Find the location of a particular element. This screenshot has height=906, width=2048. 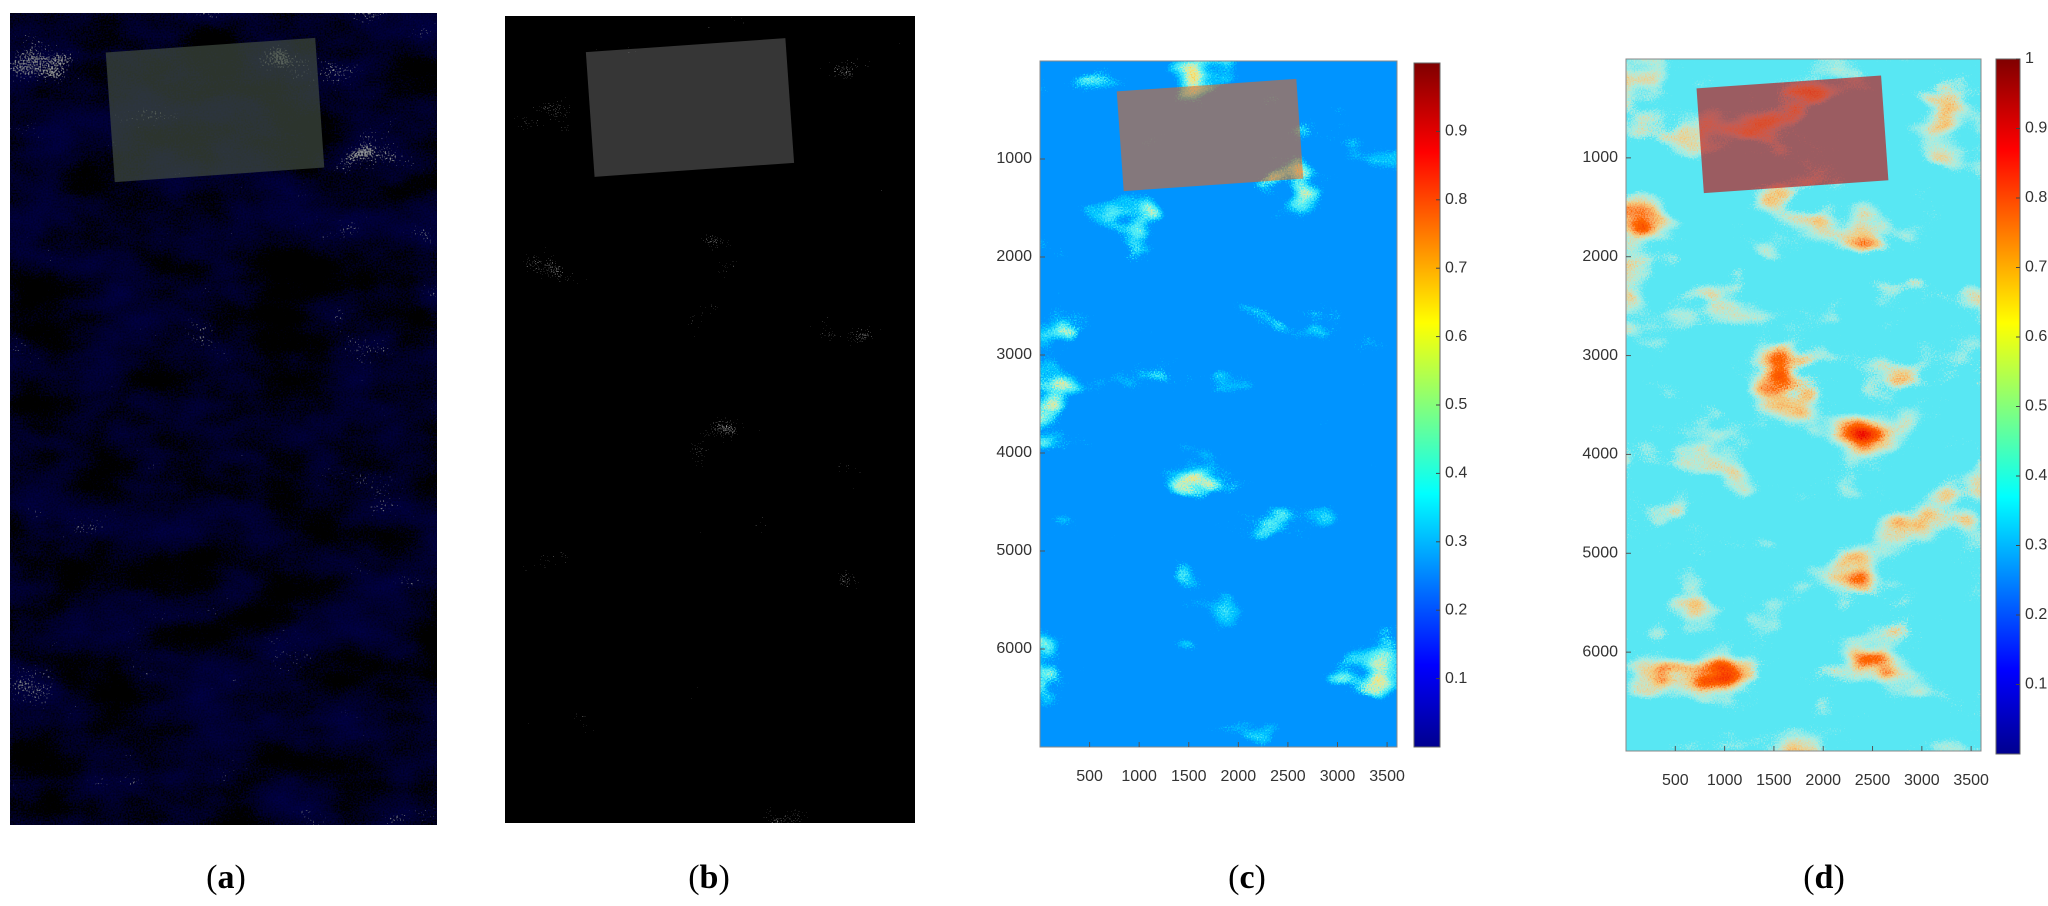

panel-label-part: a is located at coordinates (226, 877).